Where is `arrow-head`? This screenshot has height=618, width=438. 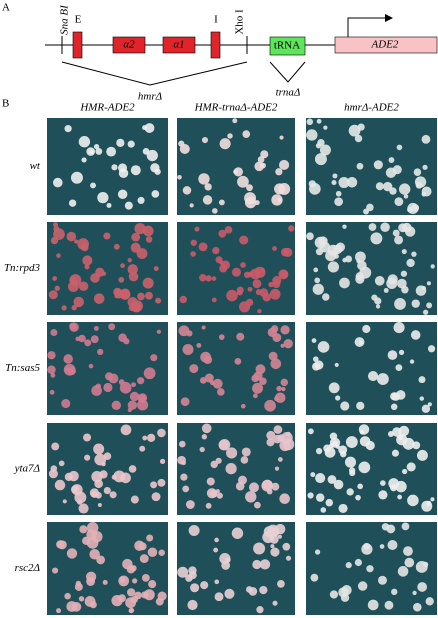
arrow-head is located at coordinates (389, 18).